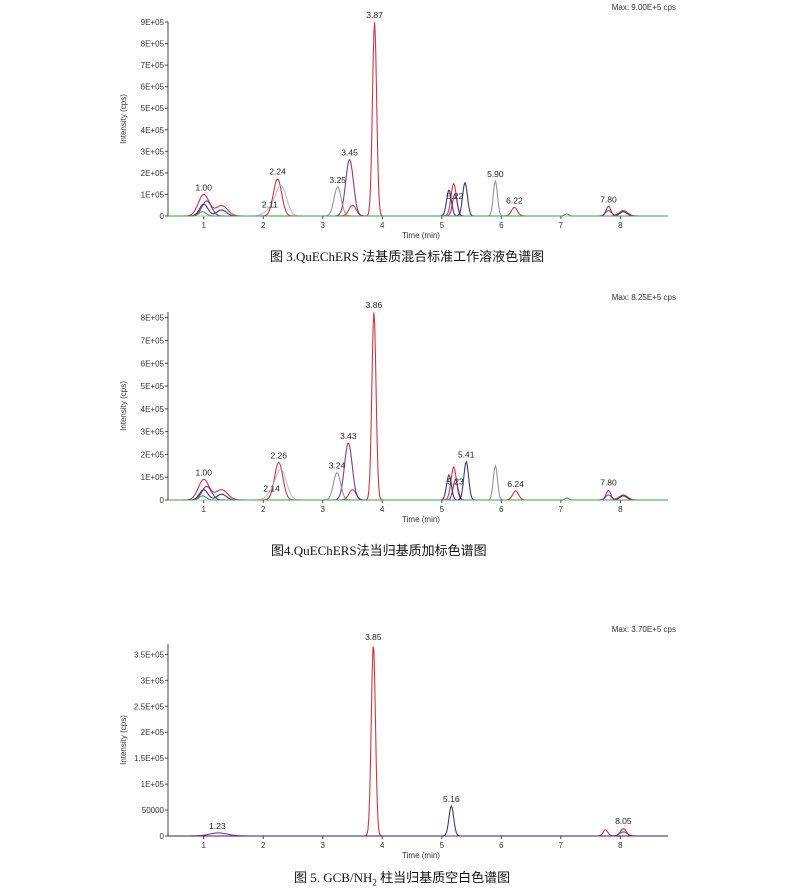  I want to click on peak-label: 5.90, so click(495, 174).